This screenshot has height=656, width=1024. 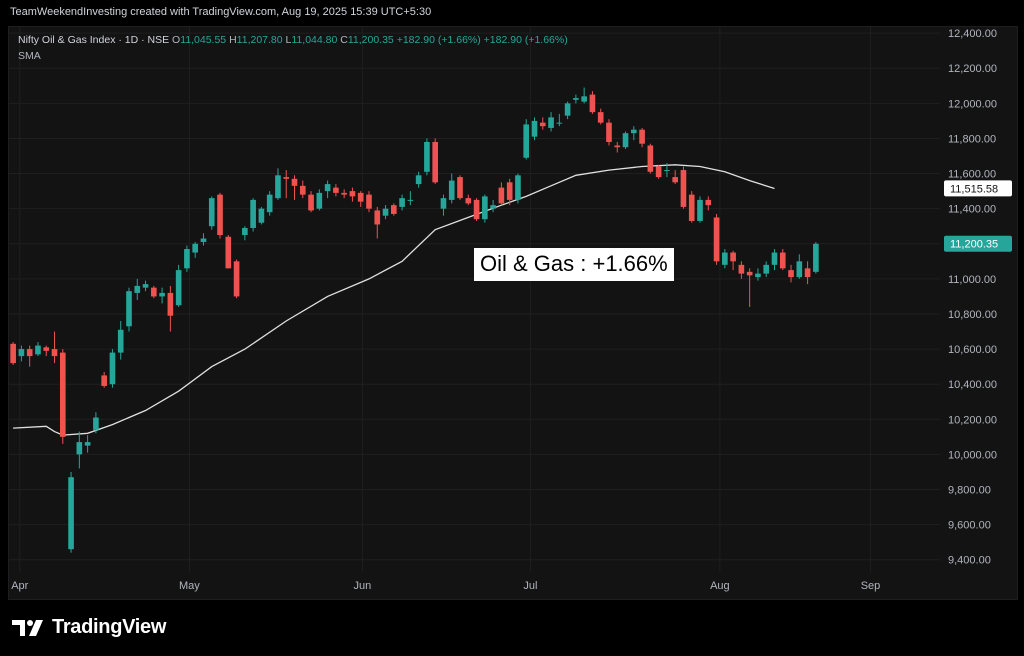 I want to click on sma-indicator-label: SMA, so click(x=29, y=56).